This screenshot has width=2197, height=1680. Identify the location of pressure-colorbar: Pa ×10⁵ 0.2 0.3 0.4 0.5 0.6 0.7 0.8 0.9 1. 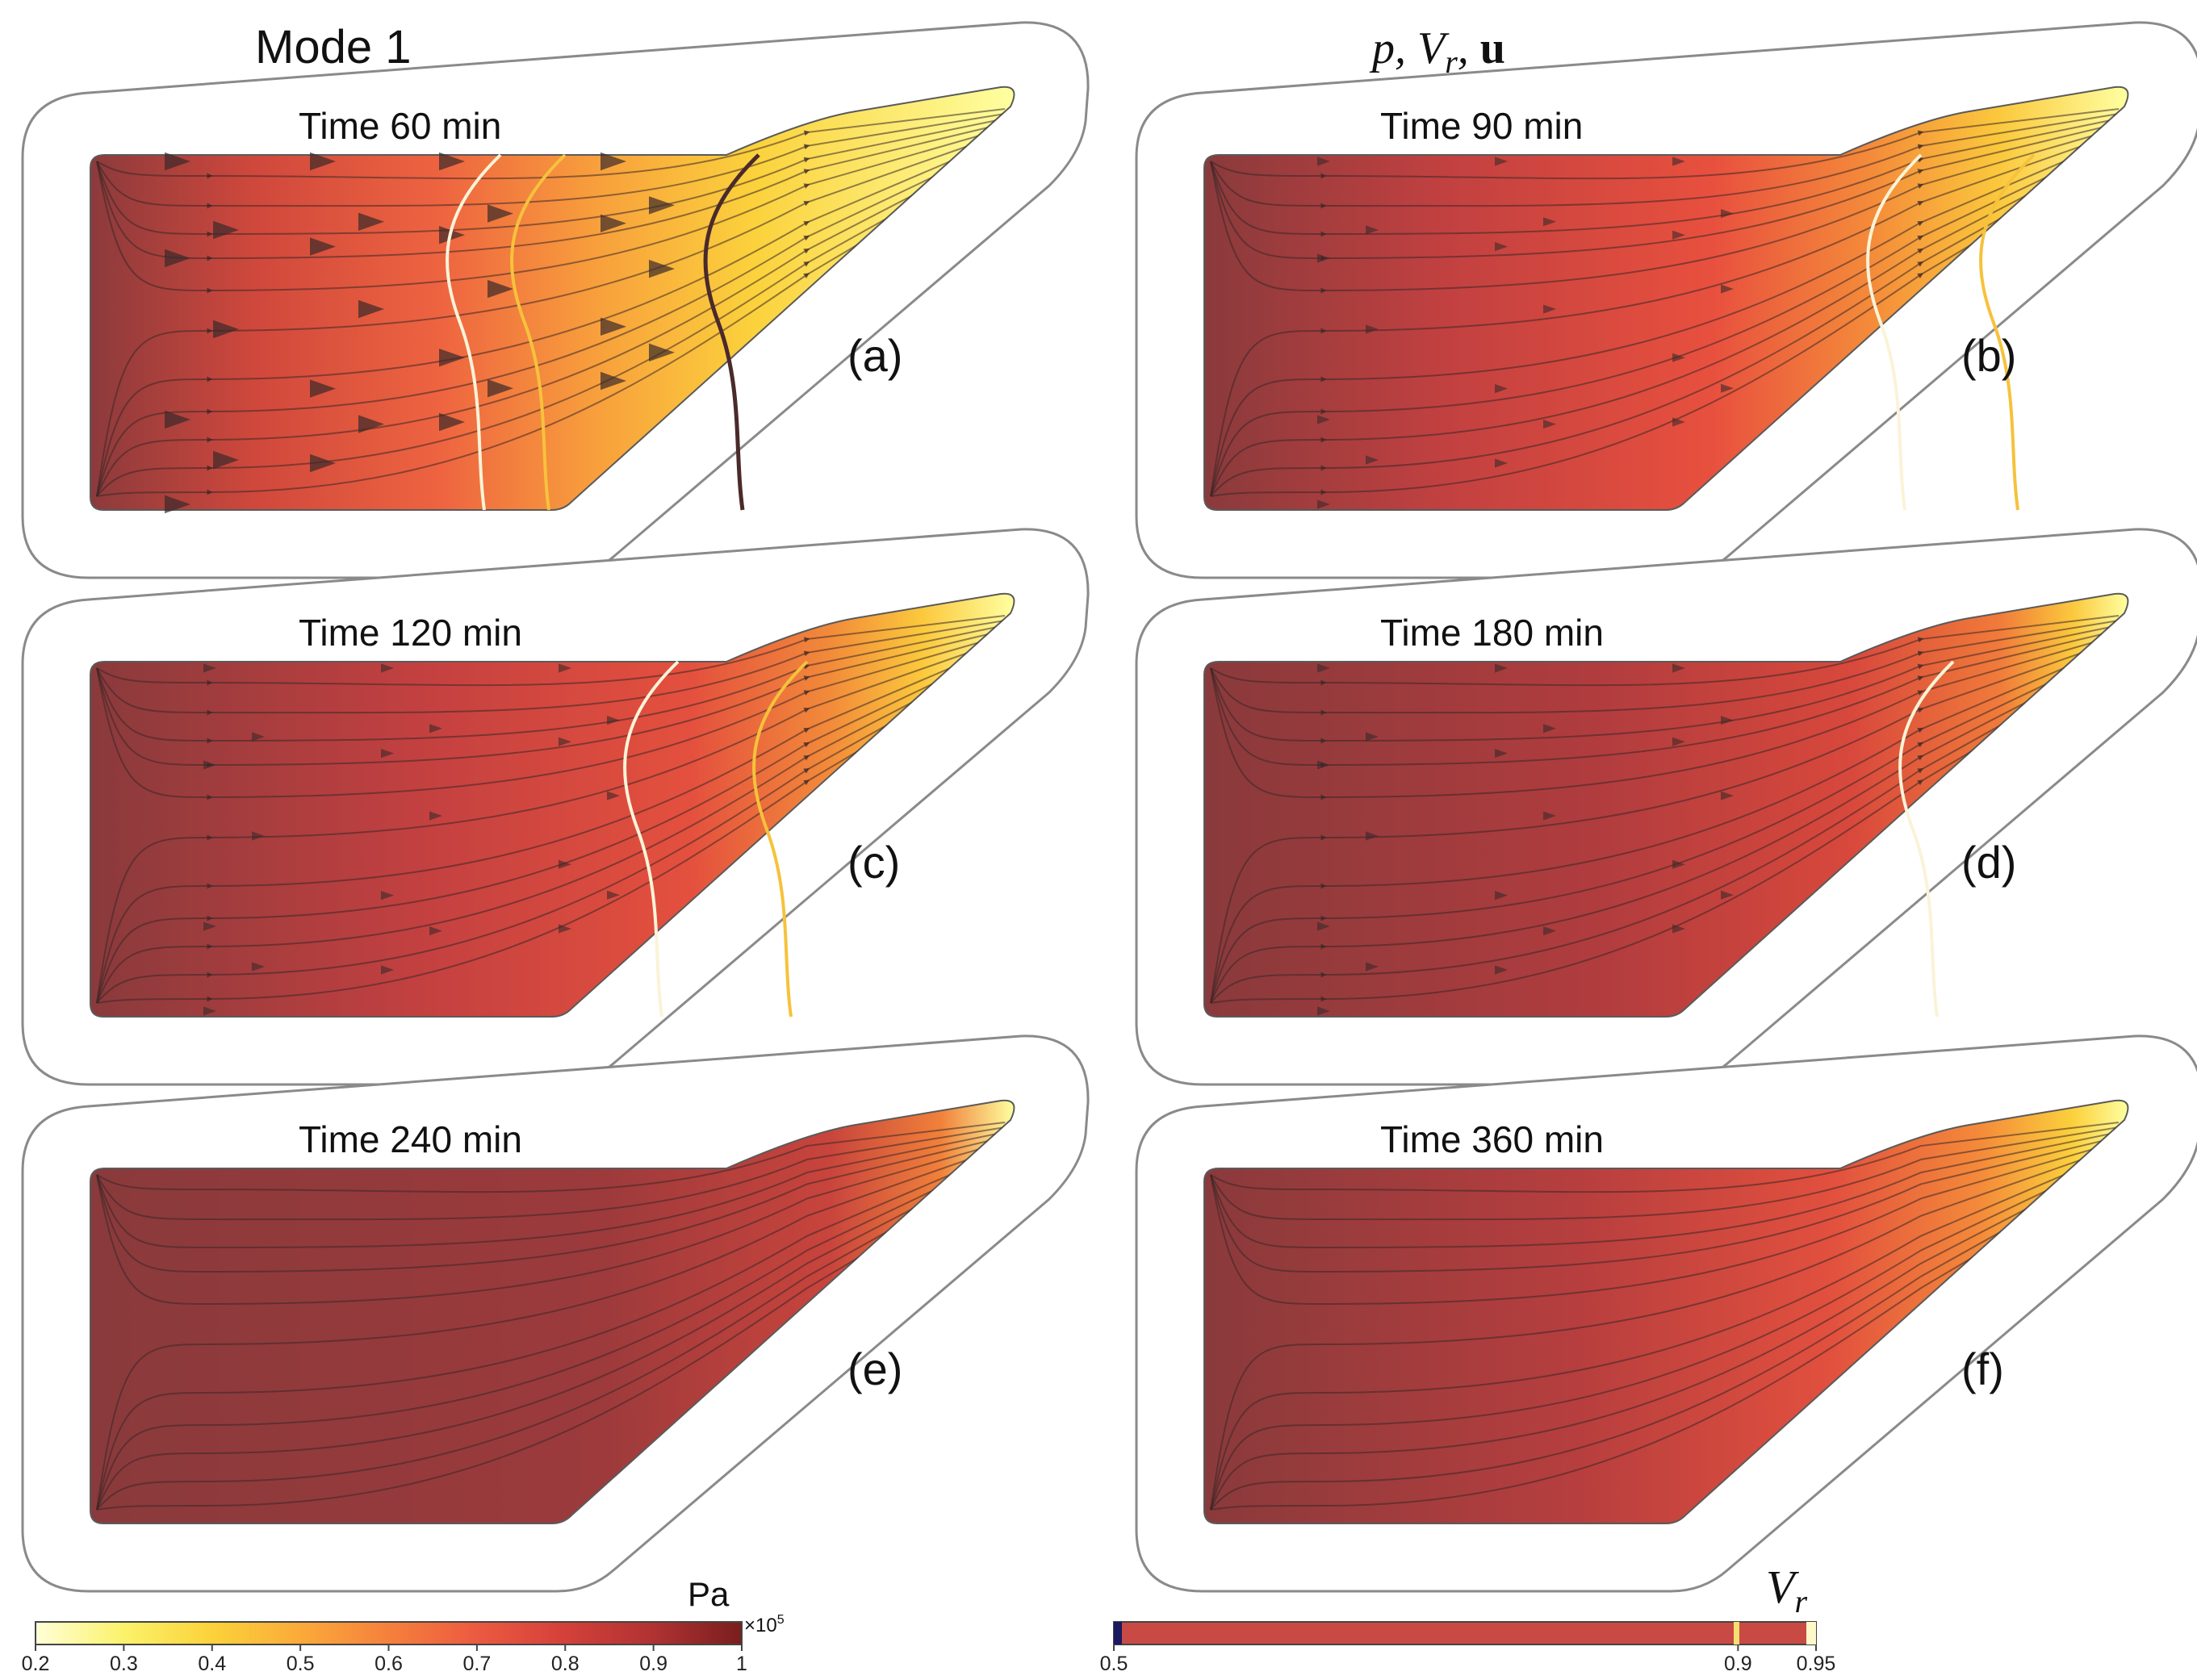
(403, 1625).